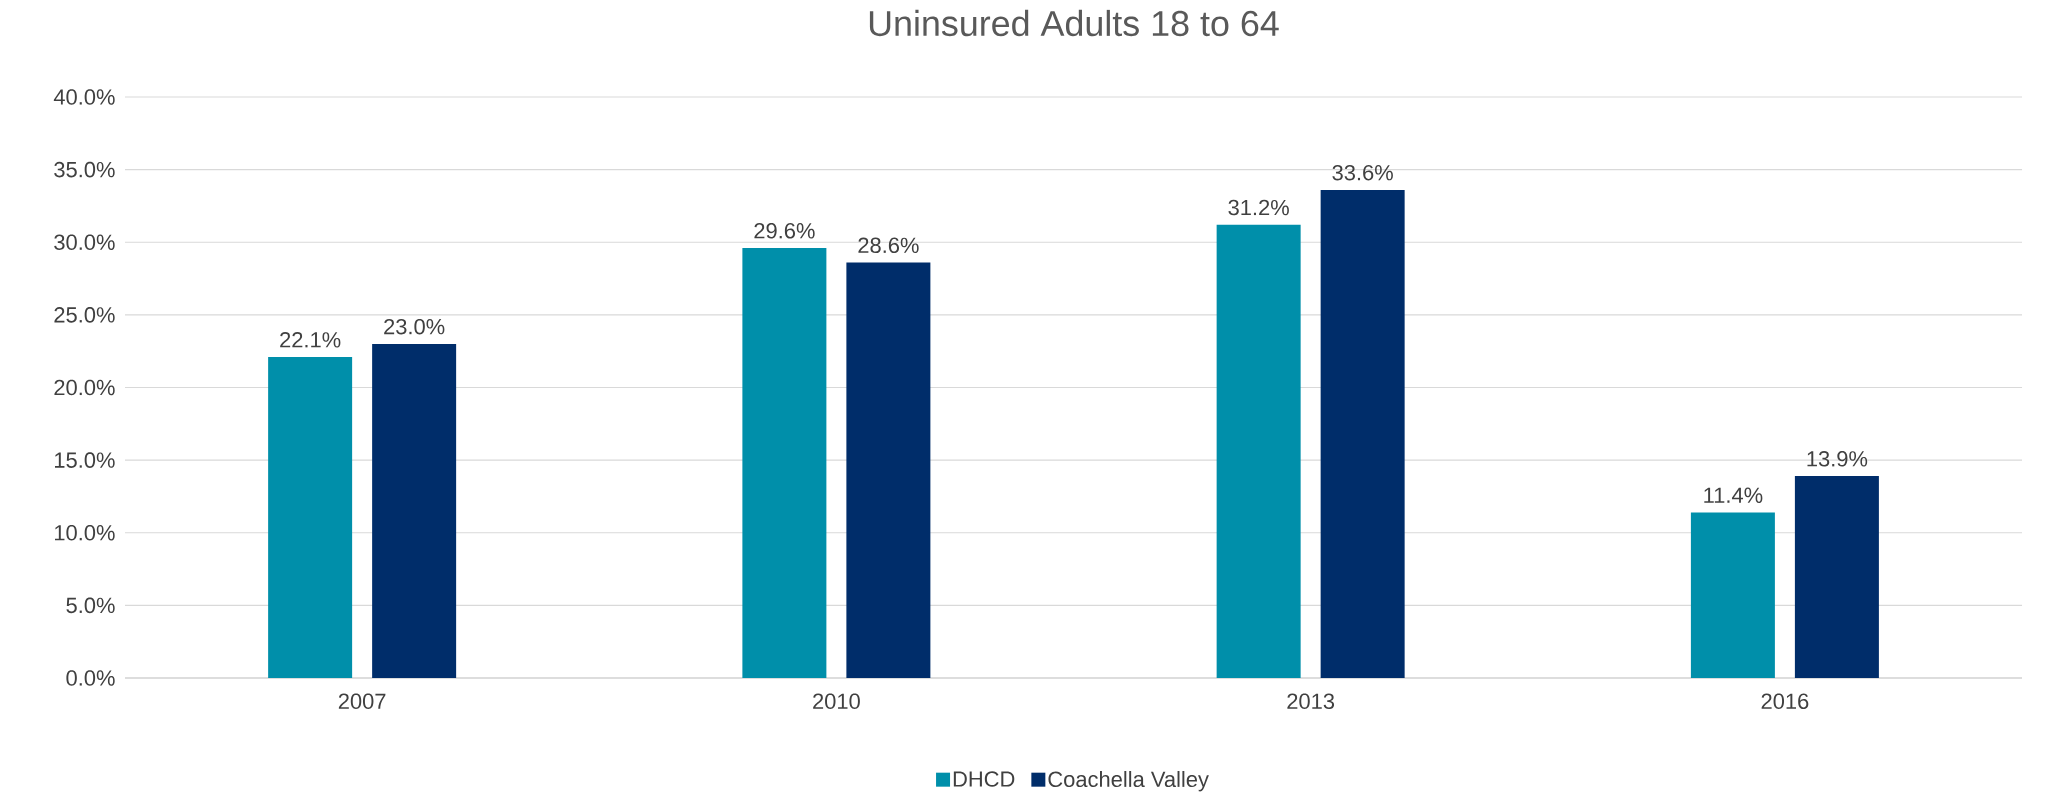 Image resolution: width=2059 pixels, height=796 pixels. Describe the element at coordinates (84, 387) in the screenshot. I see `y-tick-label: 20.0%` at that location.